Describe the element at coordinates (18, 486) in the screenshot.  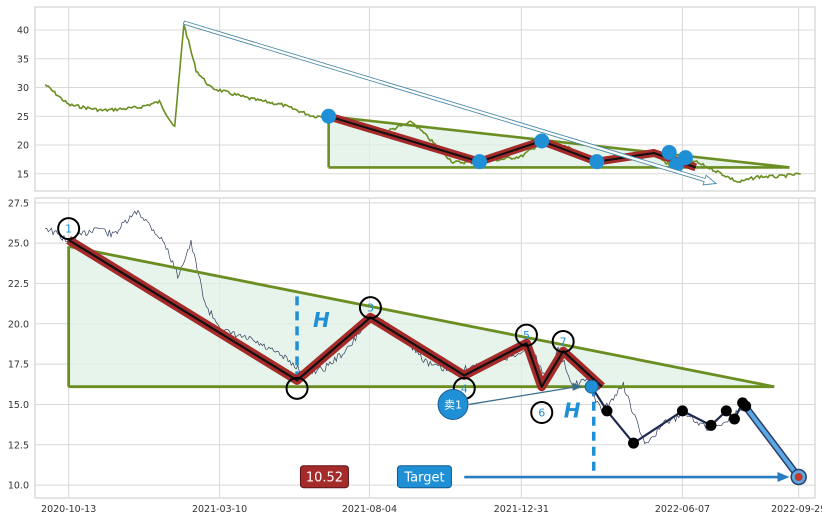
I see `lower-y-tick-label: 10.0` at that location.